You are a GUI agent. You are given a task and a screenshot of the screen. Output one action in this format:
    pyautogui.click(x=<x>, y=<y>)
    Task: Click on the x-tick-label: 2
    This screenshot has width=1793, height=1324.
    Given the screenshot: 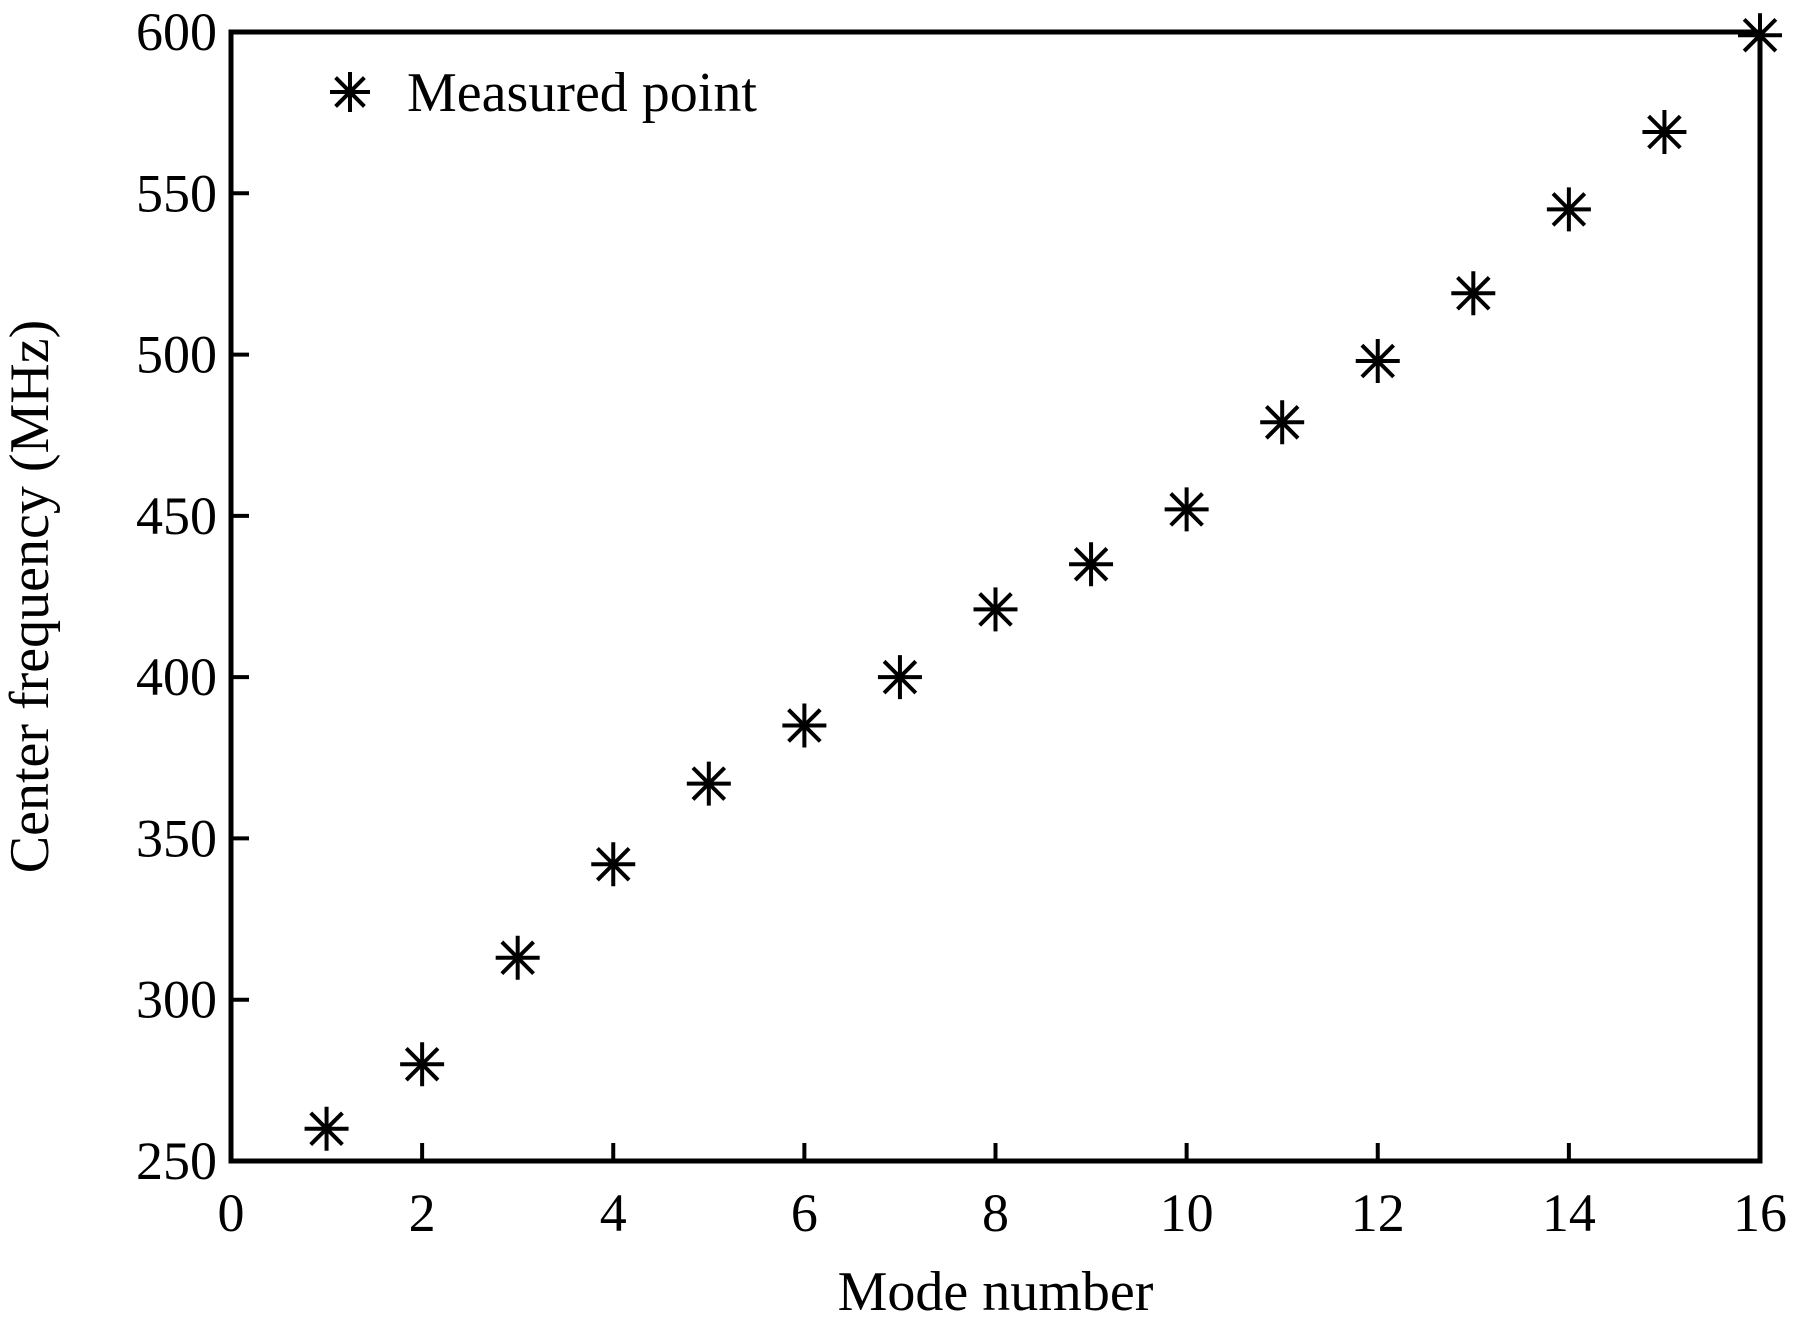 What is the action you would take?
    pyautogui.click(x=422, y=1213)
    